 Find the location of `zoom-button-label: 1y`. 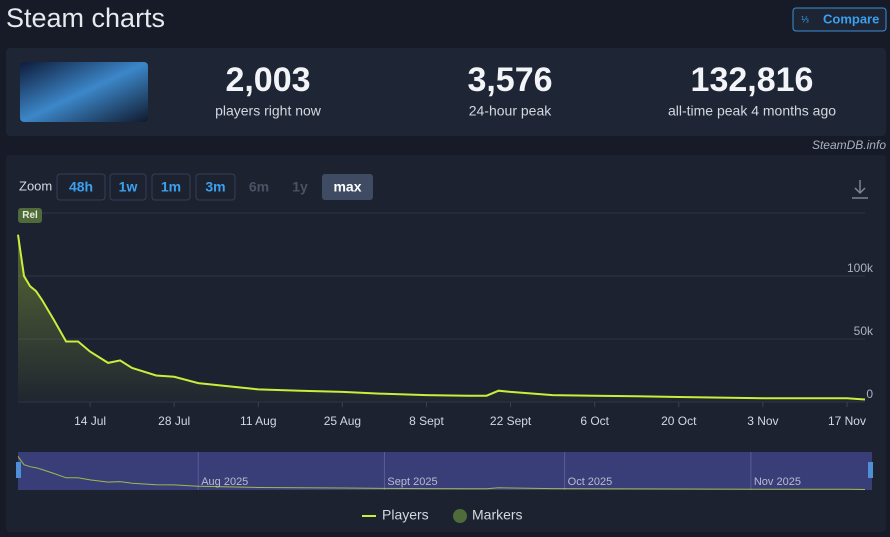

zoom-button-label: 1y is located at coordinates (300, 187).